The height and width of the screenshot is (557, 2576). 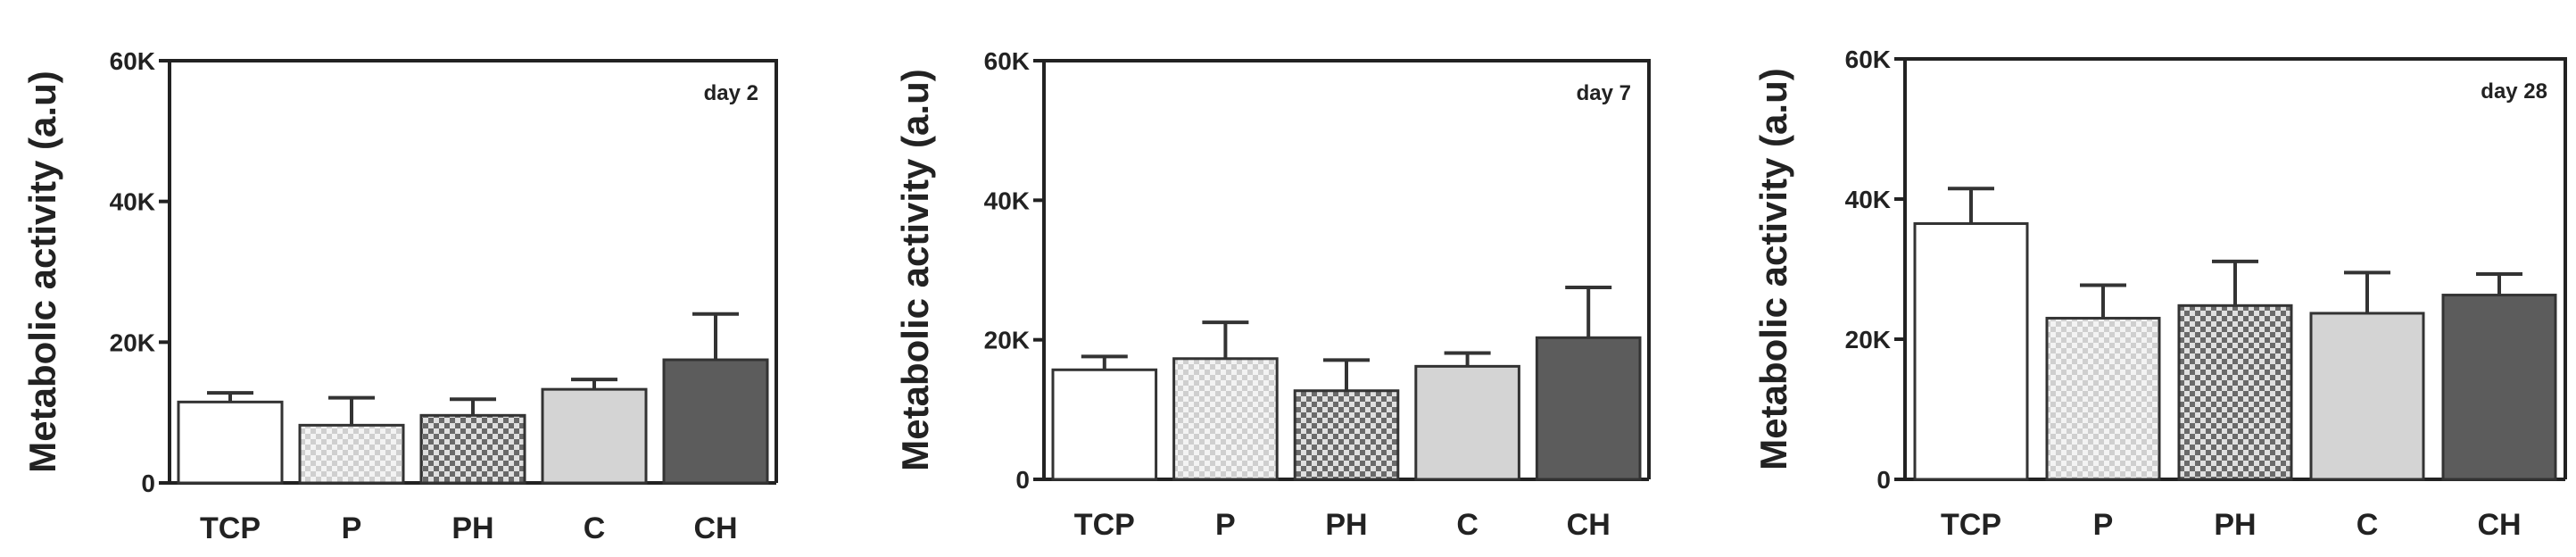 What do you see at coordinates (1604, 93) in the screenshot?
I see `panel-title: day 7` at bounding box center [1604, 93].